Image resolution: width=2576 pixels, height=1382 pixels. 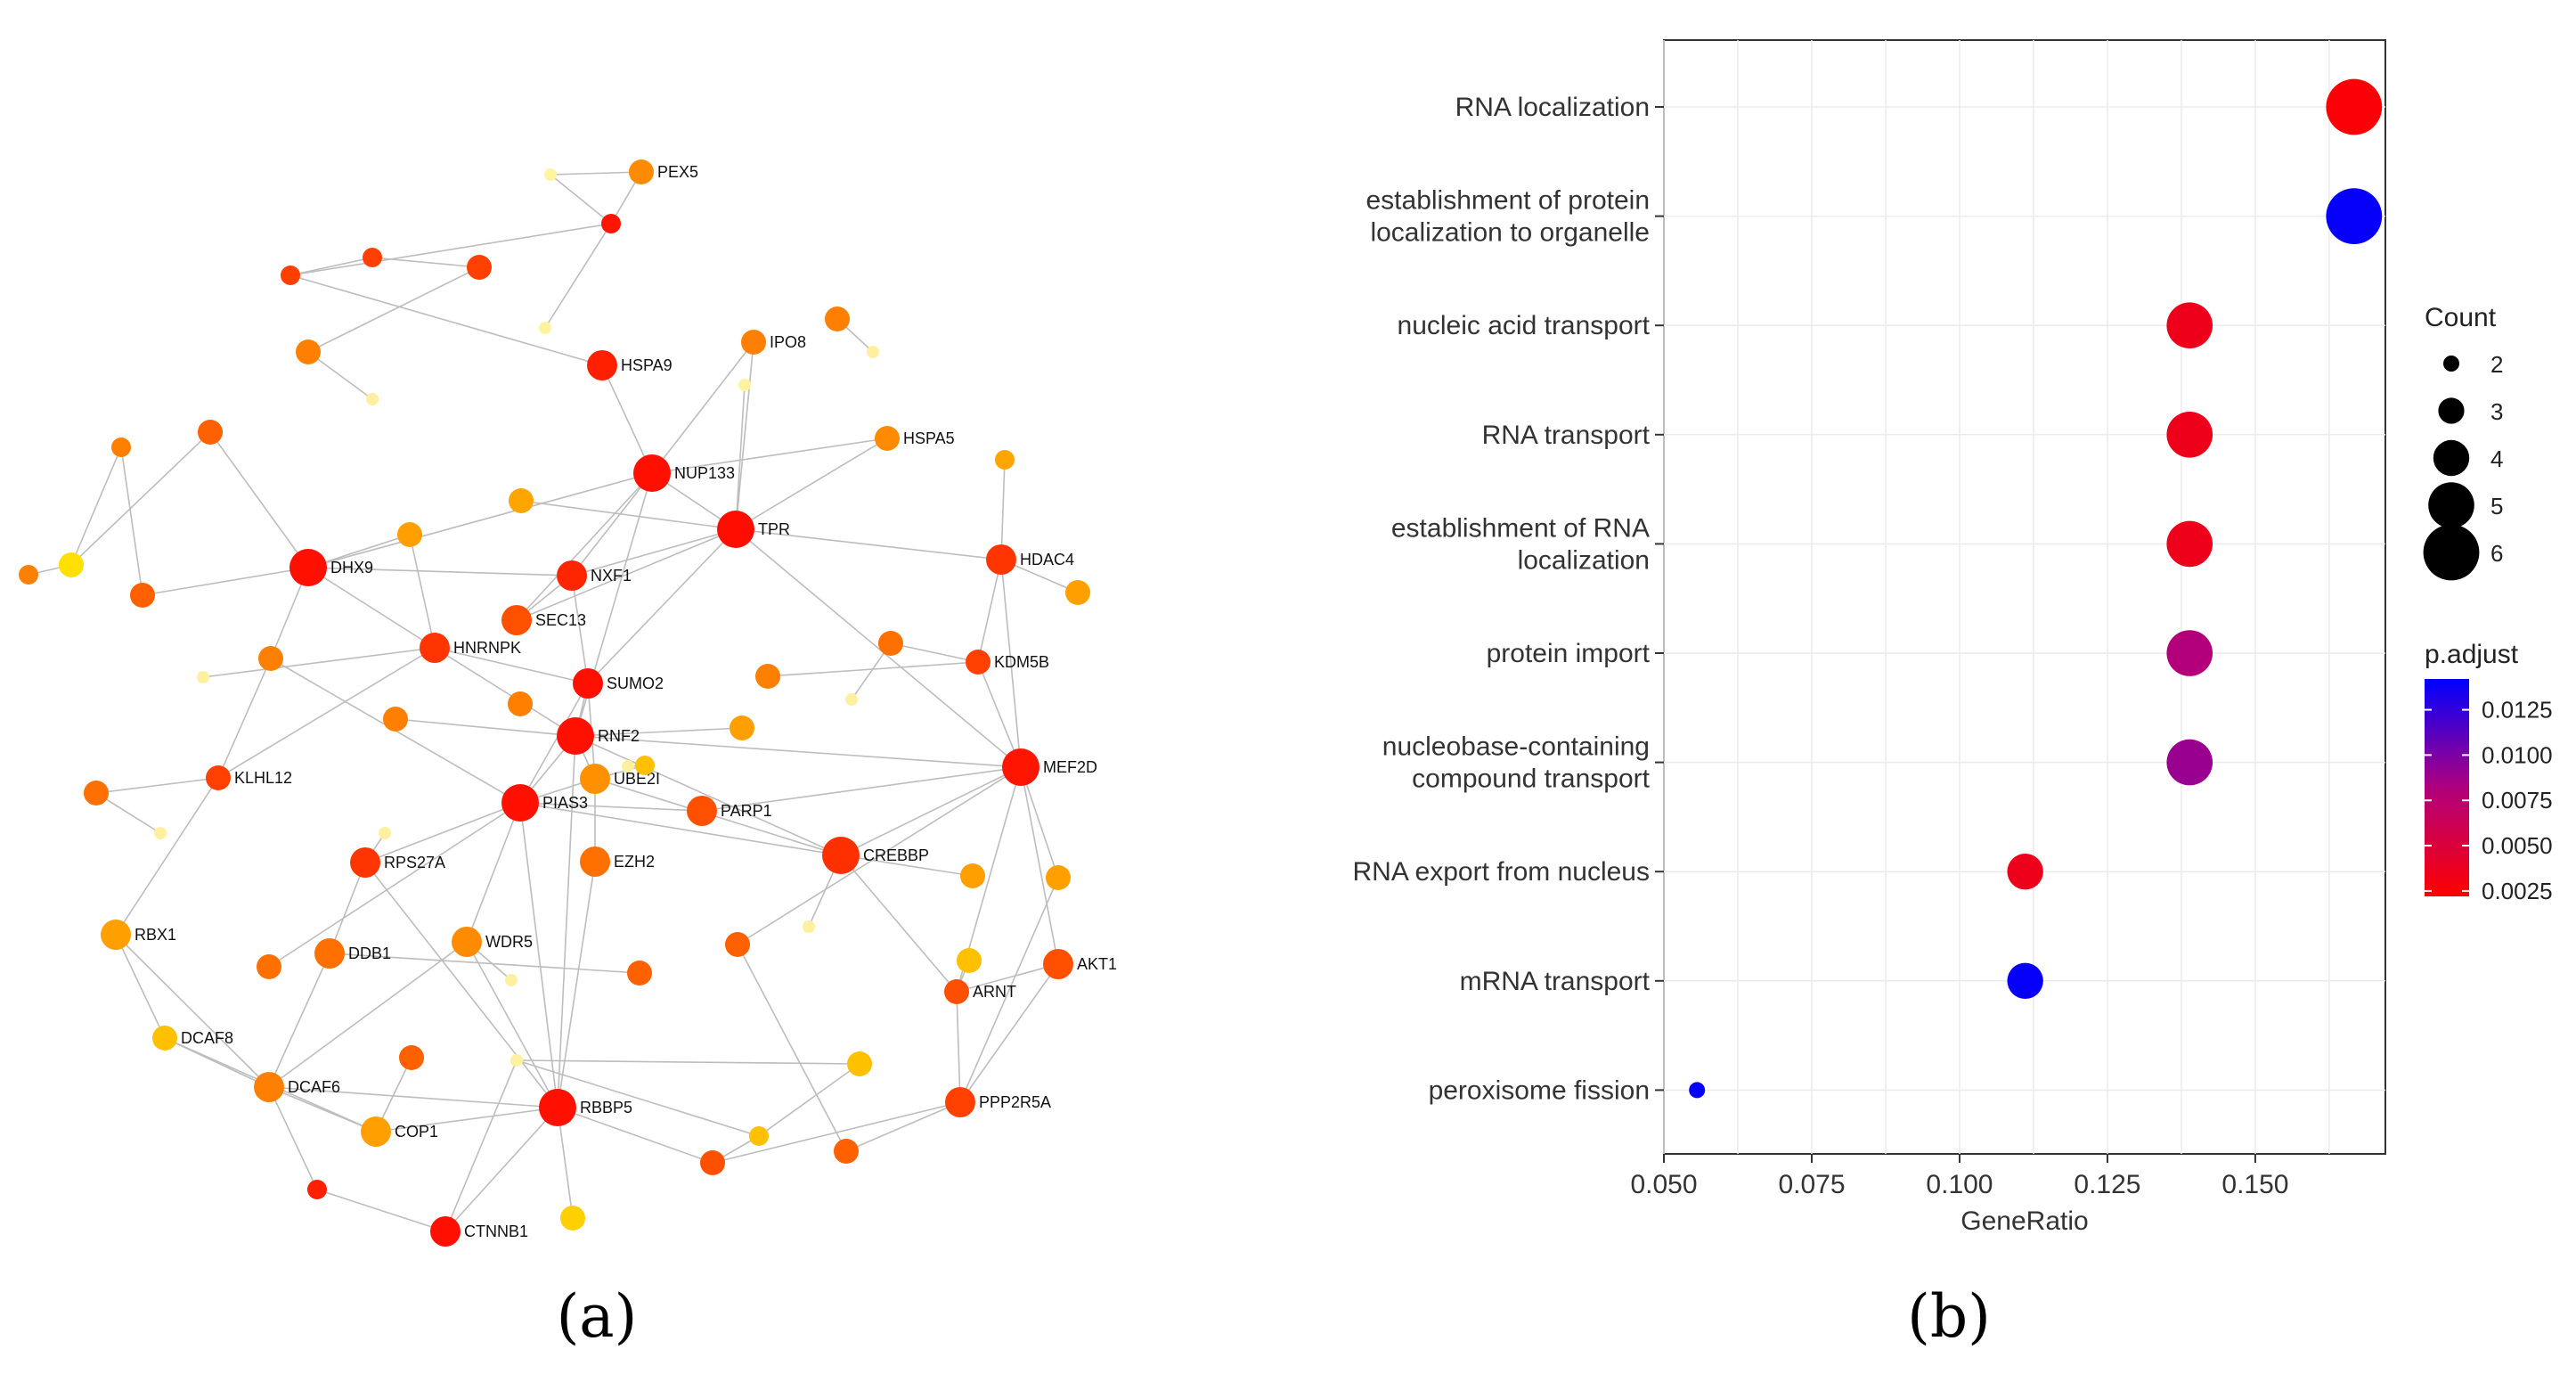 I want to click on node-n-s4, so click(x=851, y=699).